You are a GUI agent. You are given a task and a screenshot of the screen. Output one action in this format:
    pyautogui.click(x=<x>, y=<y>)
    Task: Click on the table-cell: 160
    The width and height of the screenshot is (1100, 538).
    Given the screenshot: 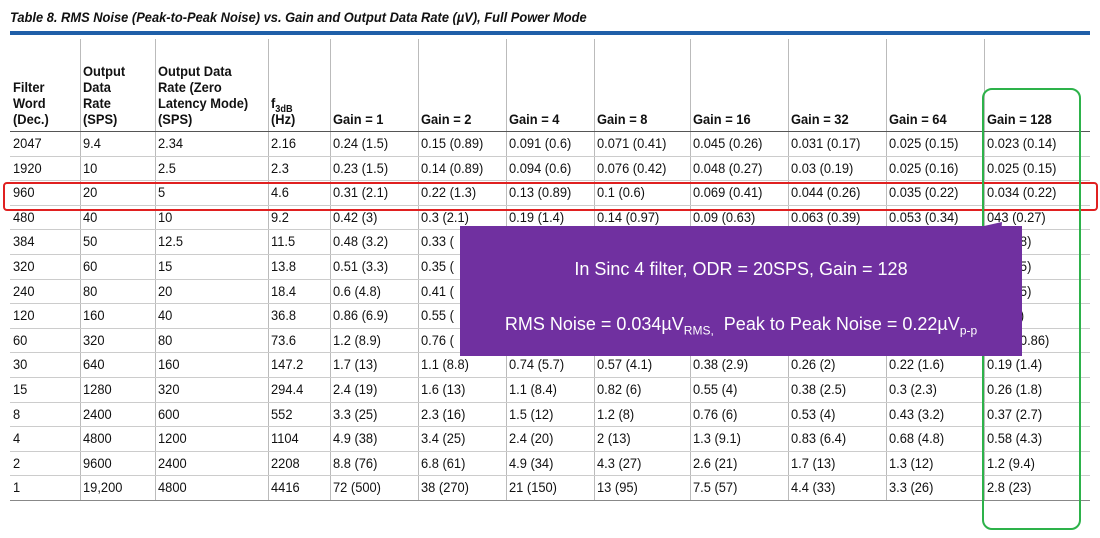 What is the action you would take?
    pyautogui.click(x=169, y=364)
    